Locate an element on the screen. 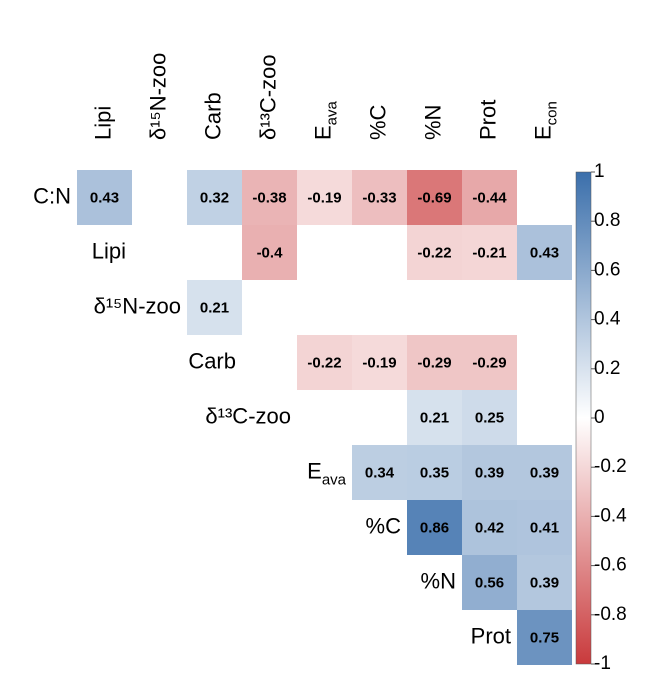  cell-label: 0.32 is located at coordinates (214, 197).